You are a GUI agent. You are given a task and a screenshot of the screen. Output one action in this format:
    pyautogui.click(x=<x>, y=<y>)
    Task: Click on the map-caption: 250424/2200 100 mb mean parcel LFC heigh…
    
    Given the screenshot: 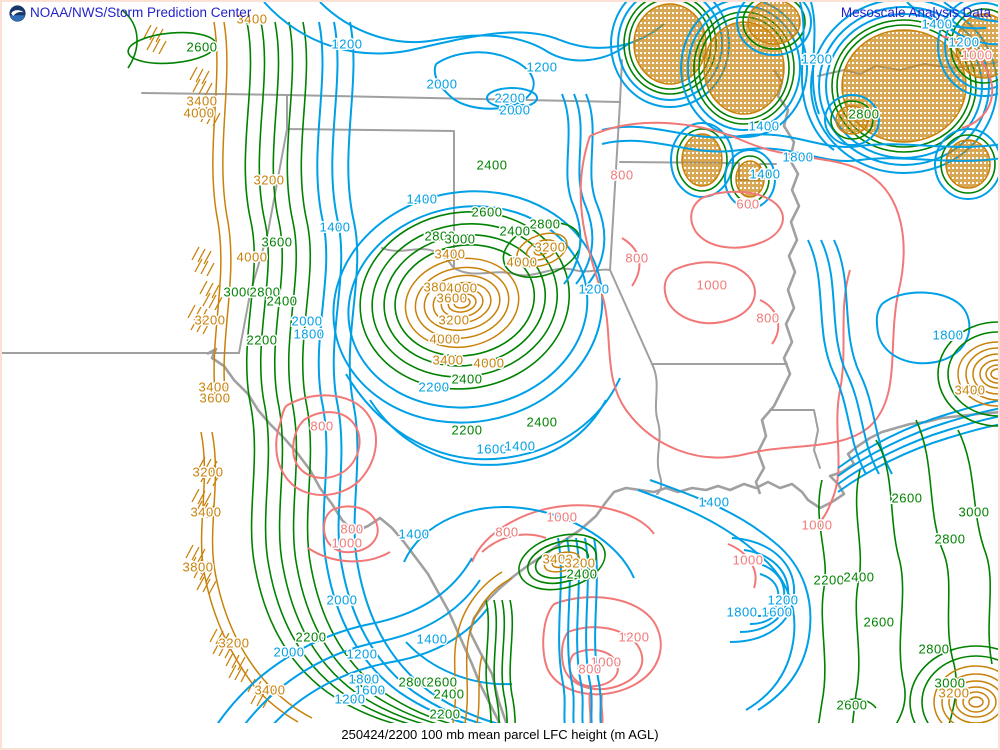 What is the action you would take?
    pyautogui.click(x=500, y=735)
    